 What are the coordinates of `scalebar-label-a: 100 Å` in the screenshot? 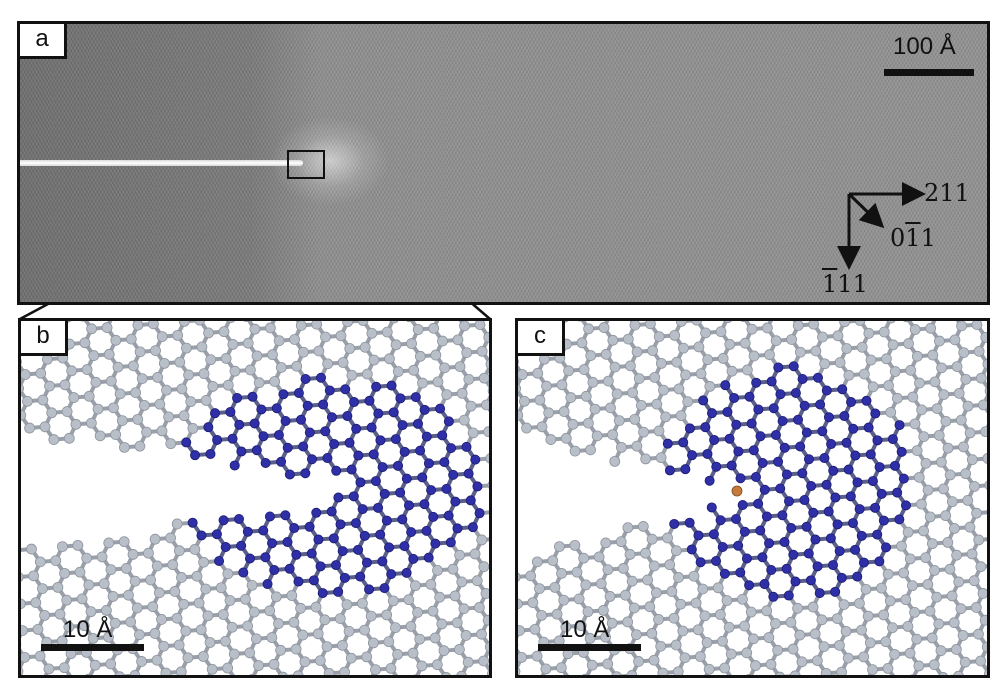 It's located at (924, 46).